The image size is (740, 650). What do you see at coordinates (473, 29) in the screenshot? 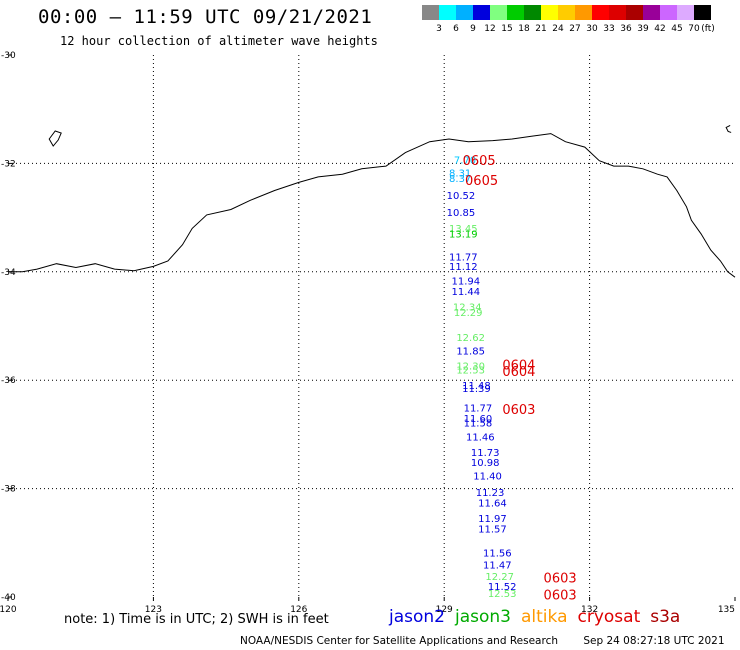
I see `legend-label: 9` at bounding box center [473, 29].